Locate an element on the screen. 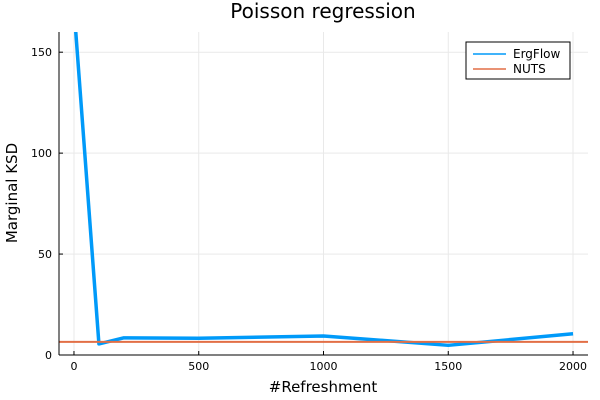 The width and height of the screenshot is (600, 400). y-tick-label: 50 is located at coordinates (45, 254).